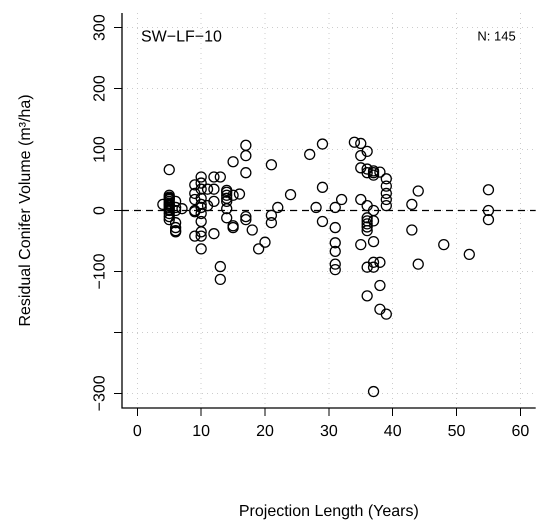  What do you see at coordinates (99, 88) in the screenshot?
I see `y-tick-label: 200` at bounding box center [99, 88].